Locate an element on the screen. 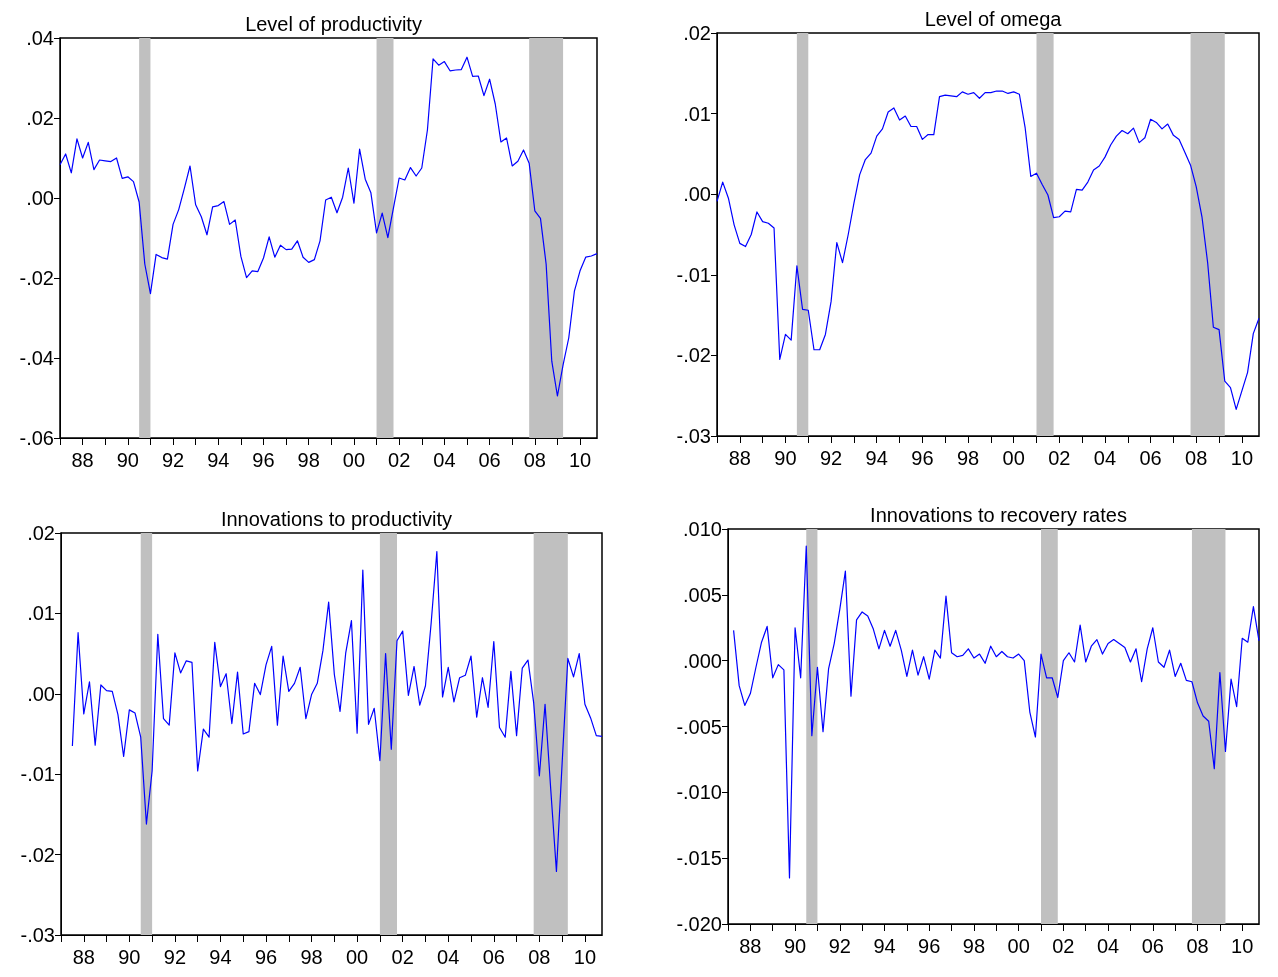 The height and width of the screenshot is (977, 1278). y-tick-label: -.020 is located at coordinates (699, 924).